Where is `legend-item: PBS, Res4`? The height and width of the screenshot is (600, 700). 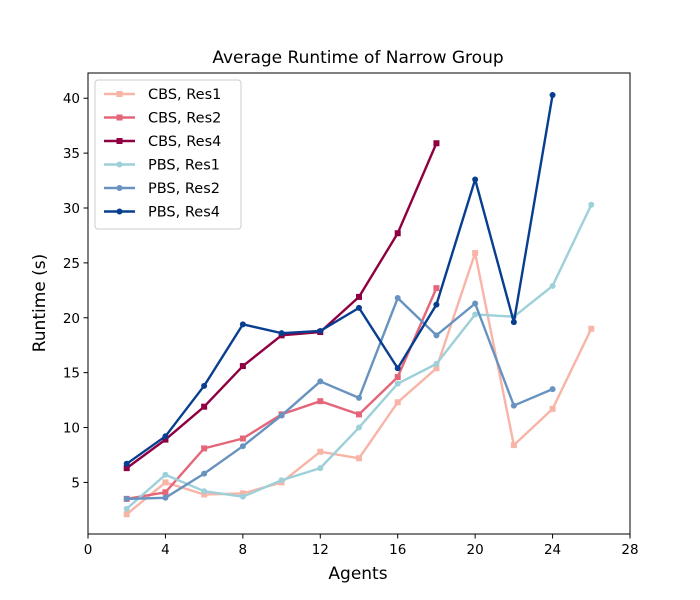
legend-item: PBS, Res4 is located at coordinates (162, 213).